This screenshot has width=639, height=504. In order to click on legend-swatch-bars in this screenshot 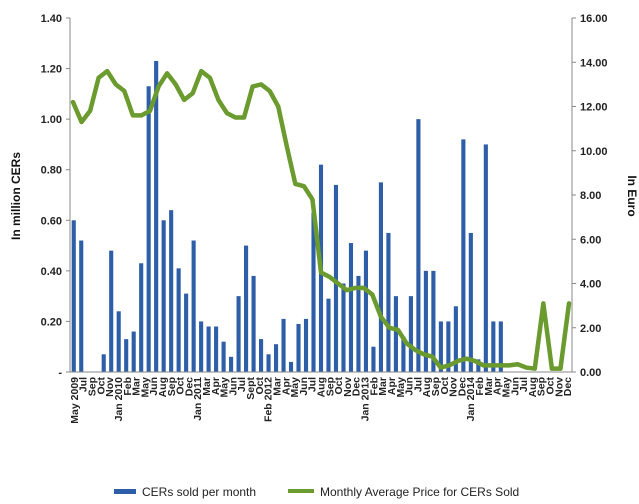, I will do `click(125, 491)`.